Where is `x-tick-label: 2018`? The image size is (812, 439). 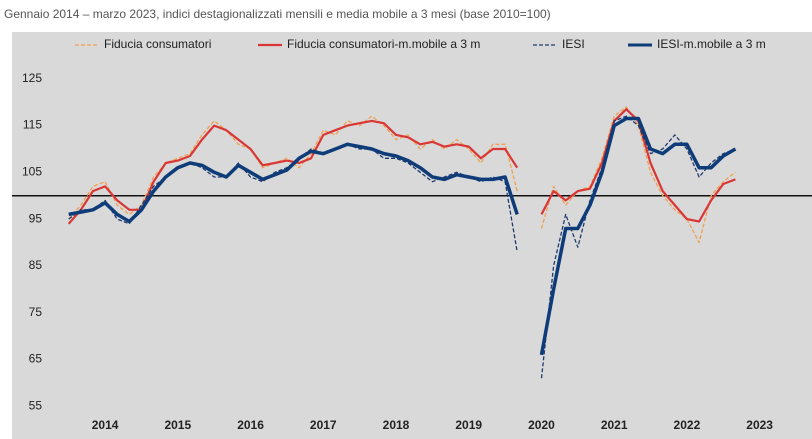 x-tick-label: 2018 is located at coordinates (396, 425).